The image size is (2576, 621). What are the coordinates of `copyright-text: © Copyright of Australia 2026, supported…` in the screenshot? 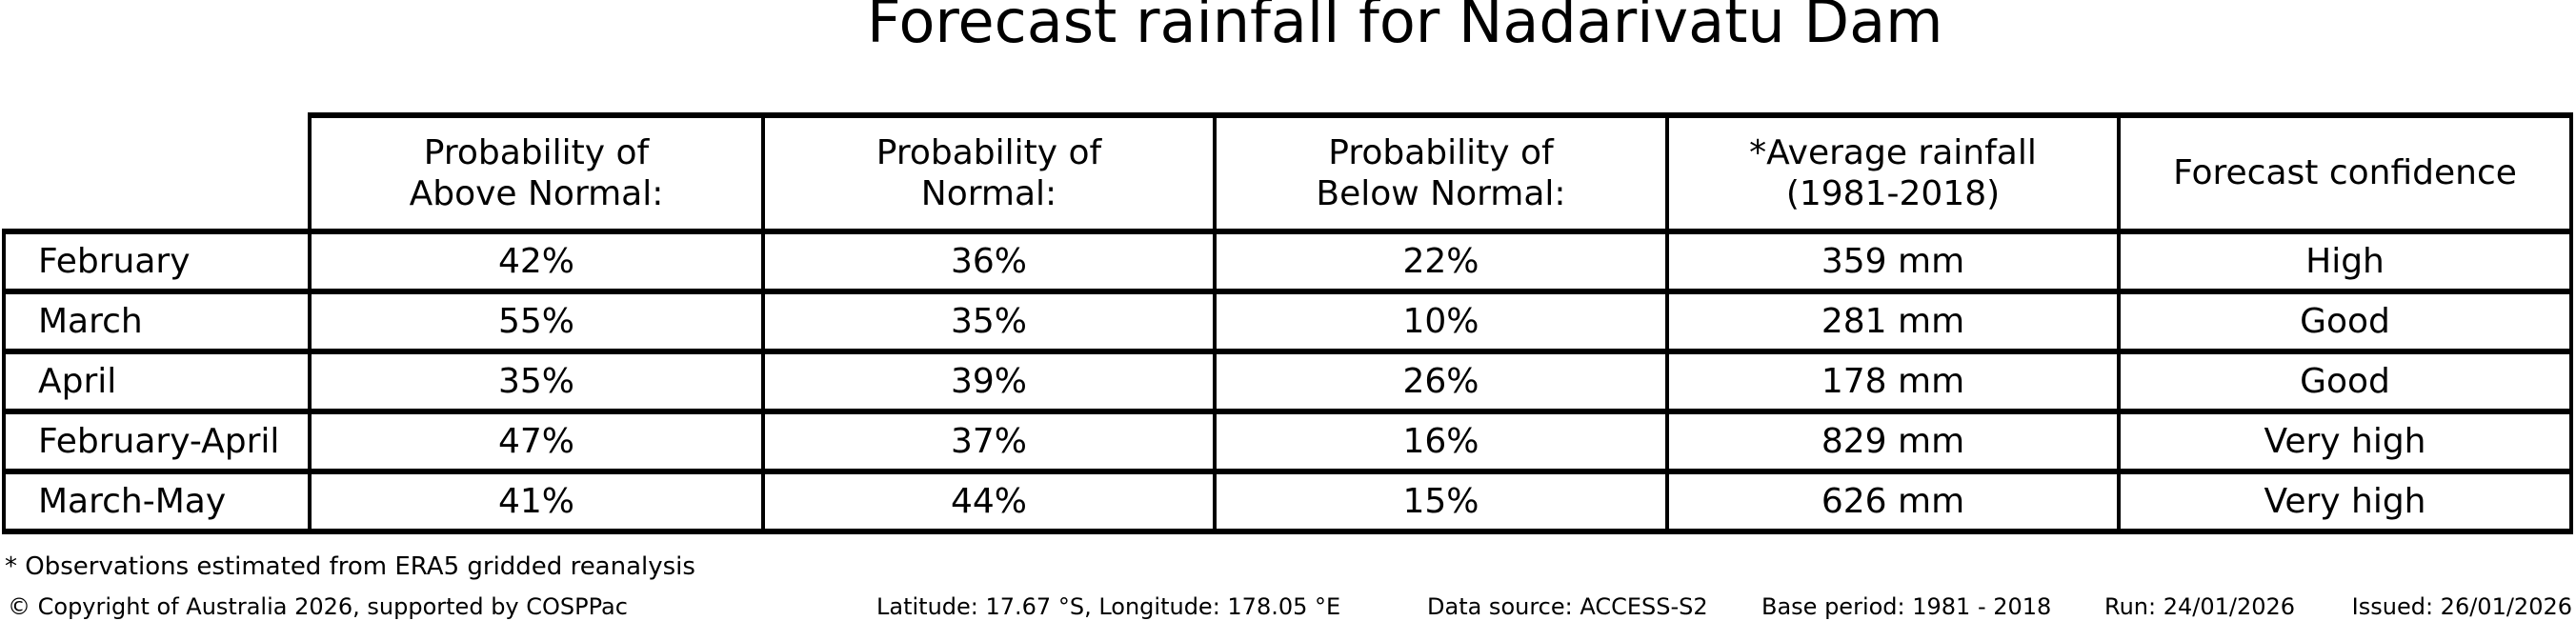 It's located at (318, 607).